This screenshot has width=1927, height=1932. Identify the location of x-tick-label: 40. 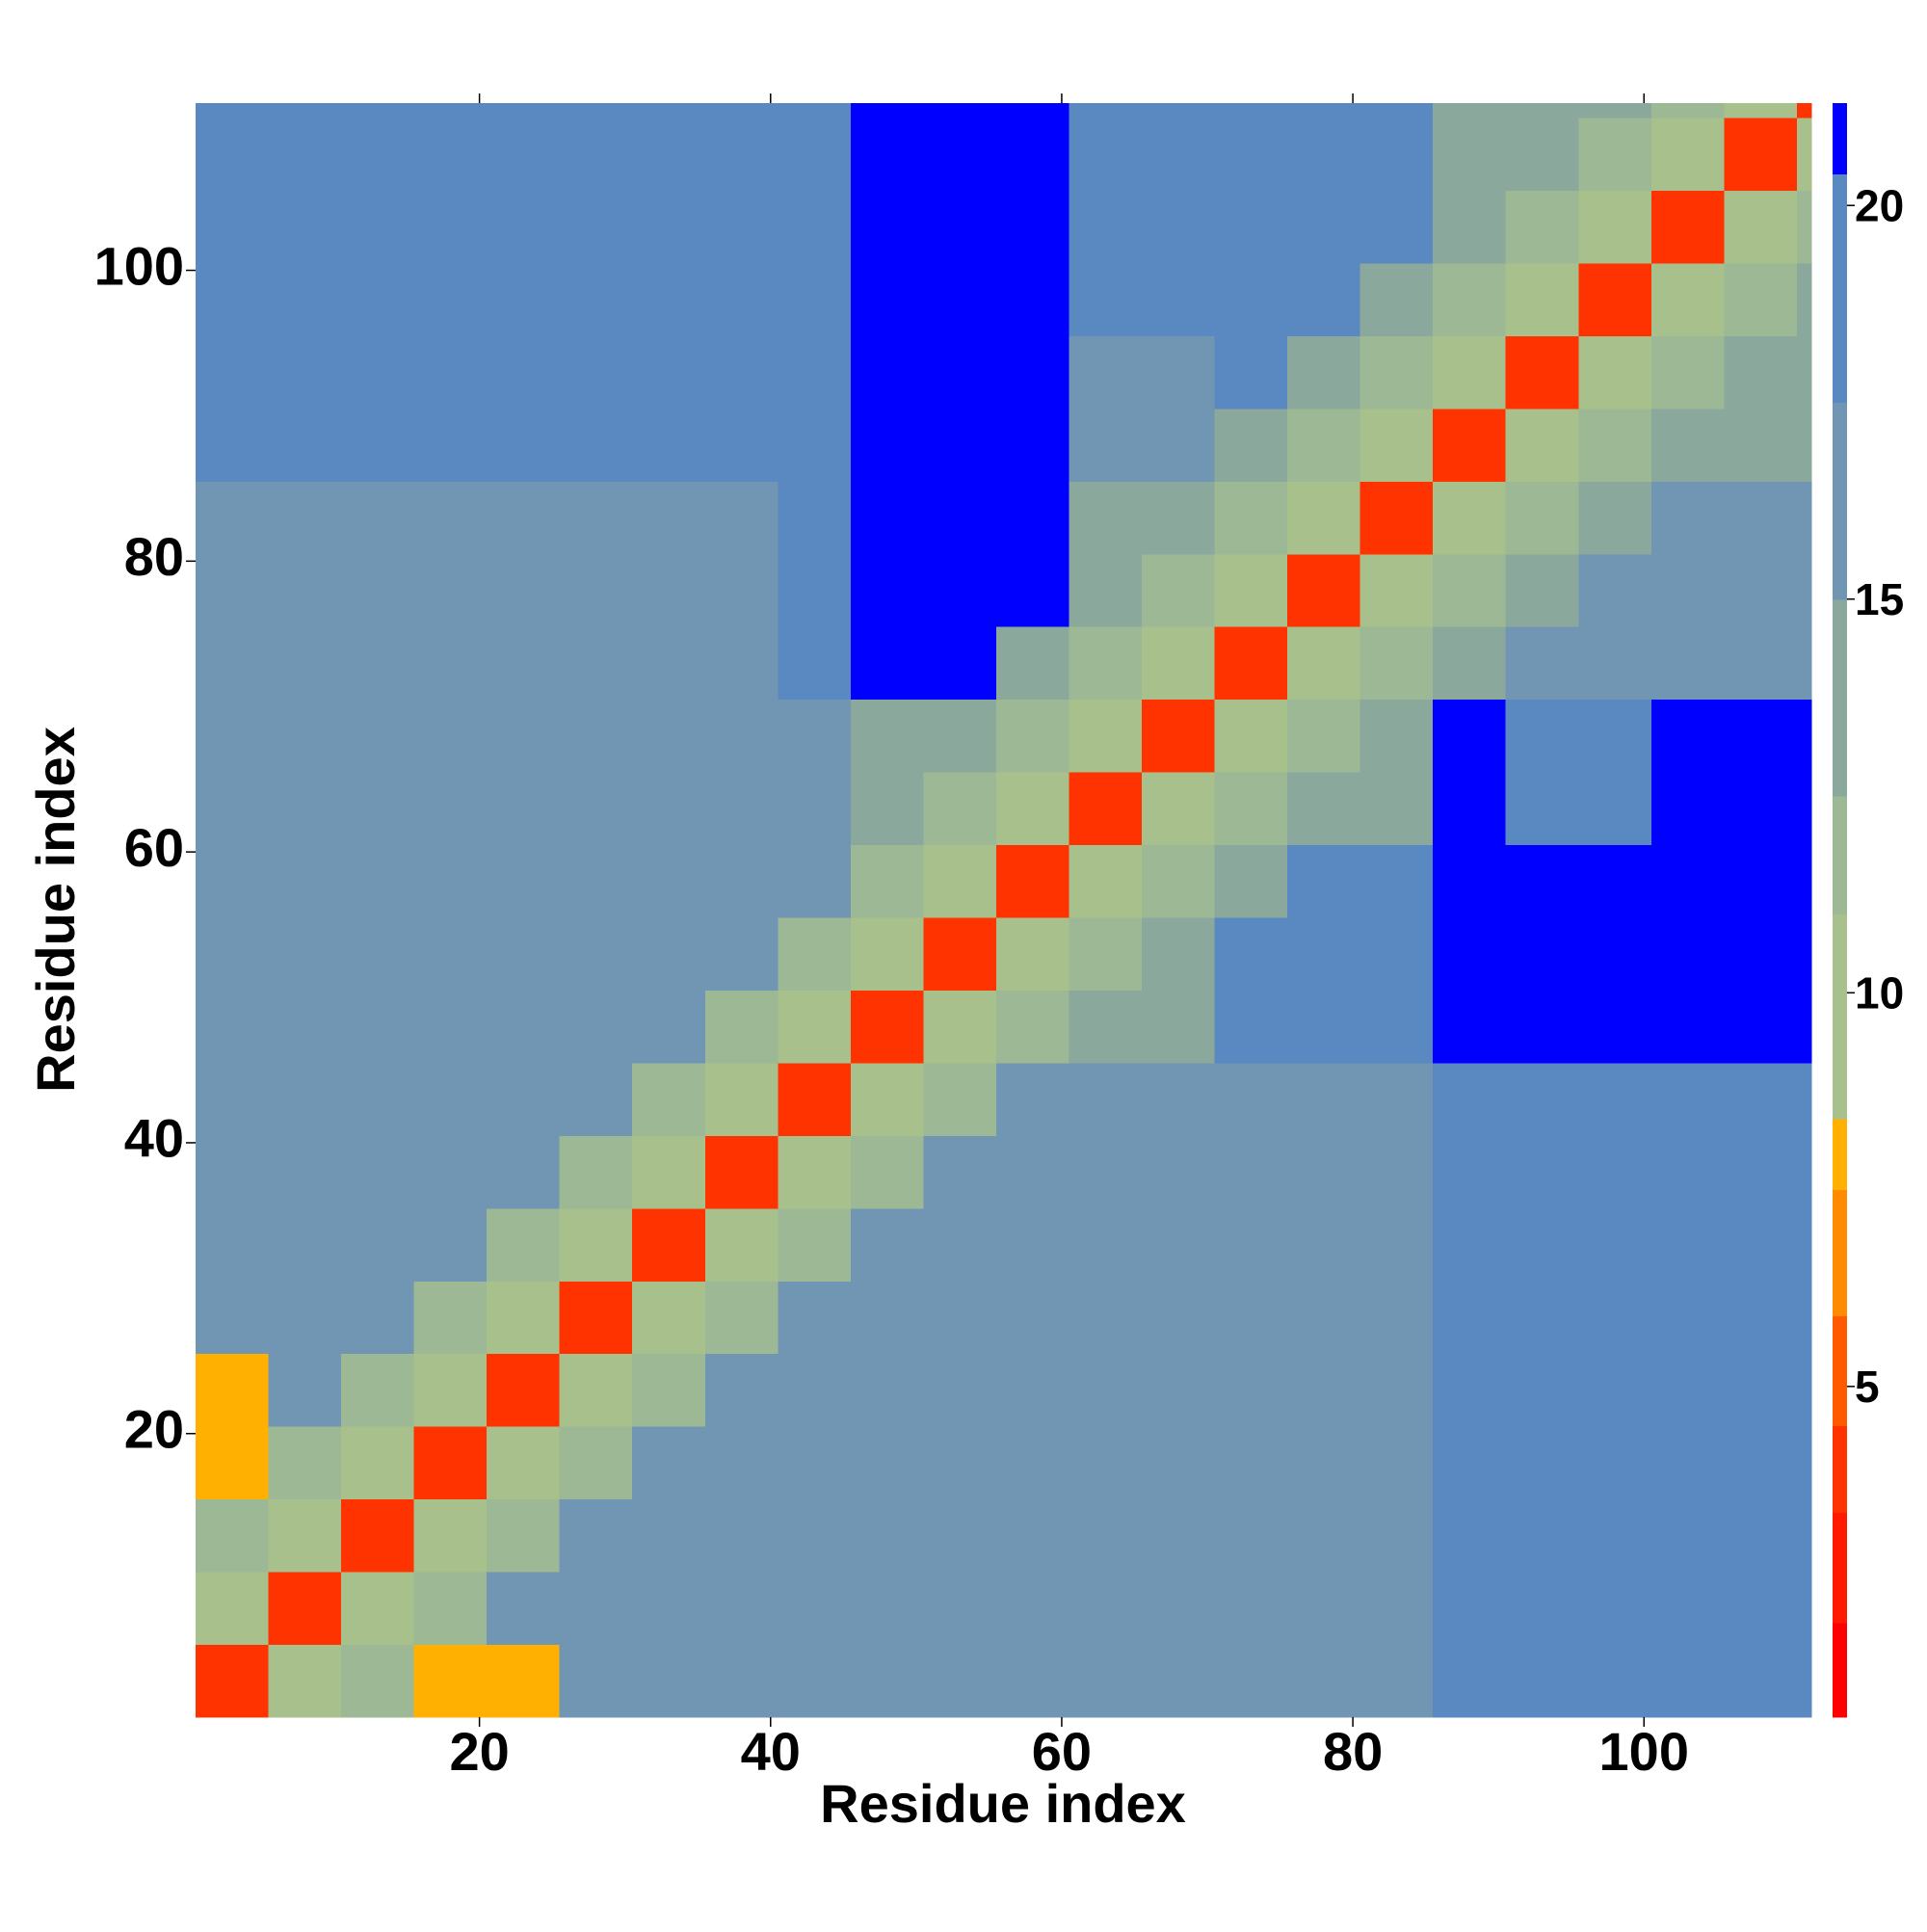
(771, 1751).